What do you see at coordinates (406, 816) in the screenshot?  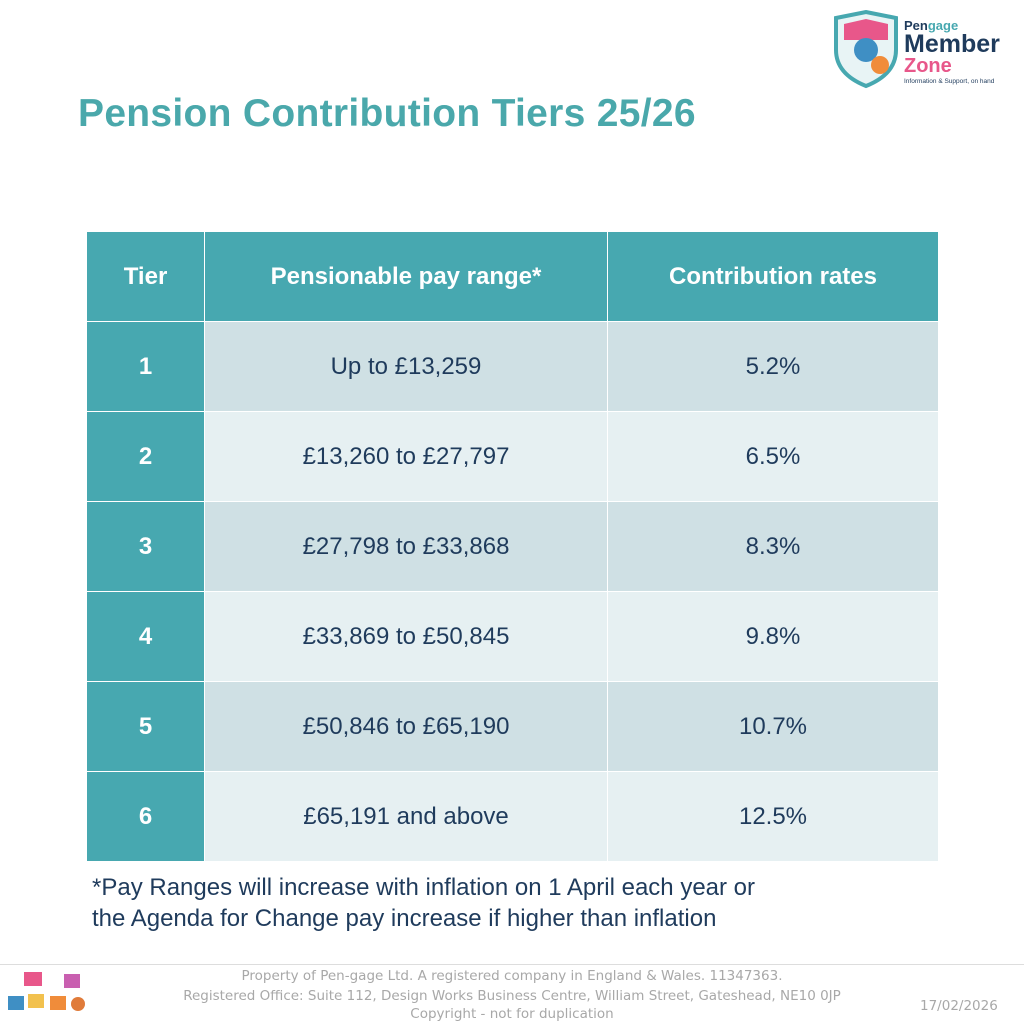 I see `table-cell: £65,191 and above` at bounding box center [406, 816].